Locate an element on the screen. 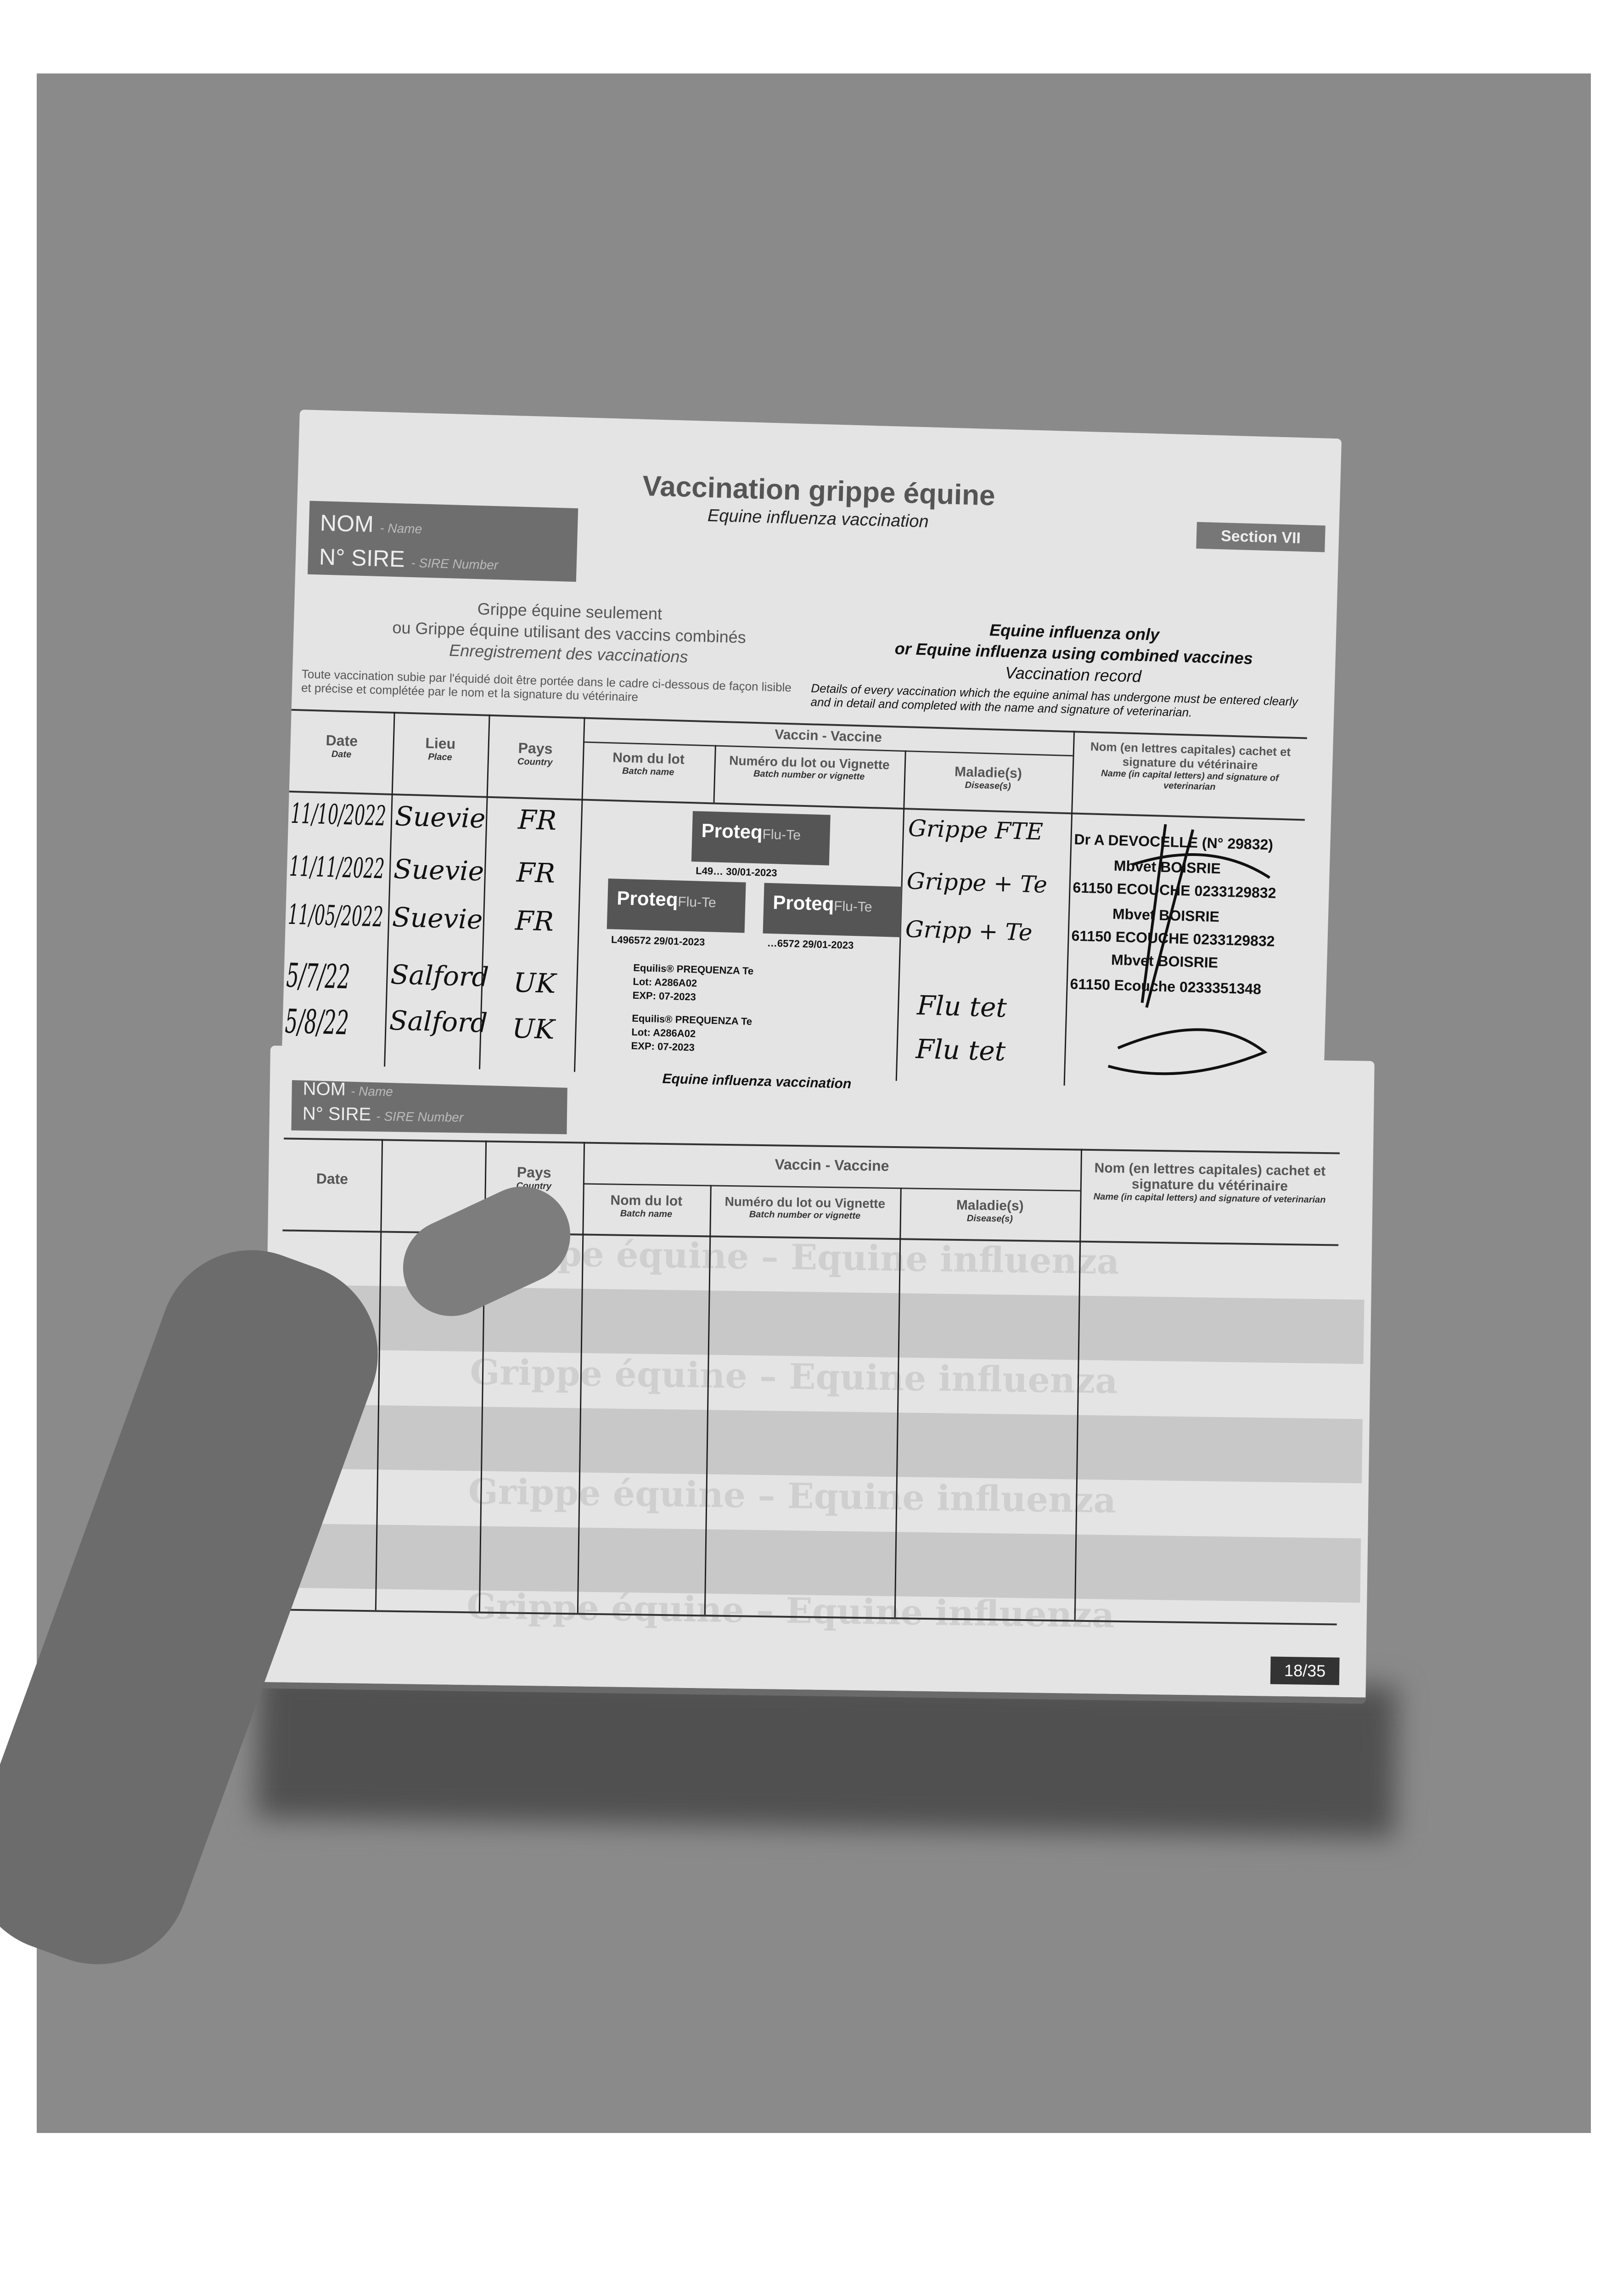  row-date: 11/10/2022 is located at coordinates (338, 815).